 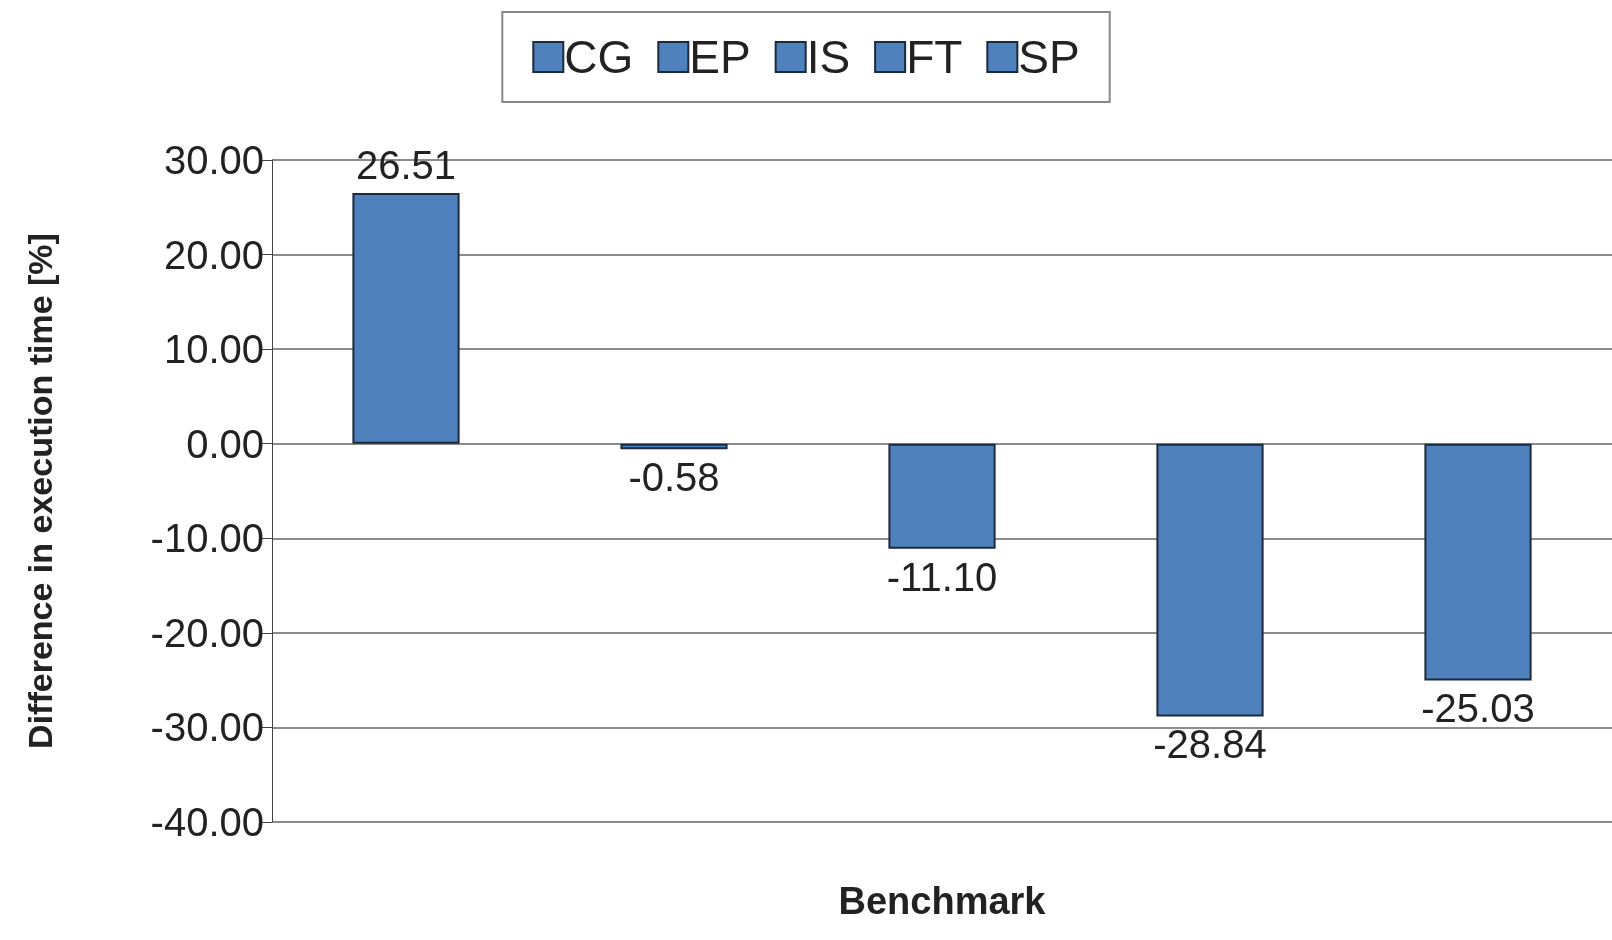 What do you see at coordinates (40, 491) in the screenshot?
I see `y-axis-title: Difference in execution time [%]` at bounding box center [40, 491].